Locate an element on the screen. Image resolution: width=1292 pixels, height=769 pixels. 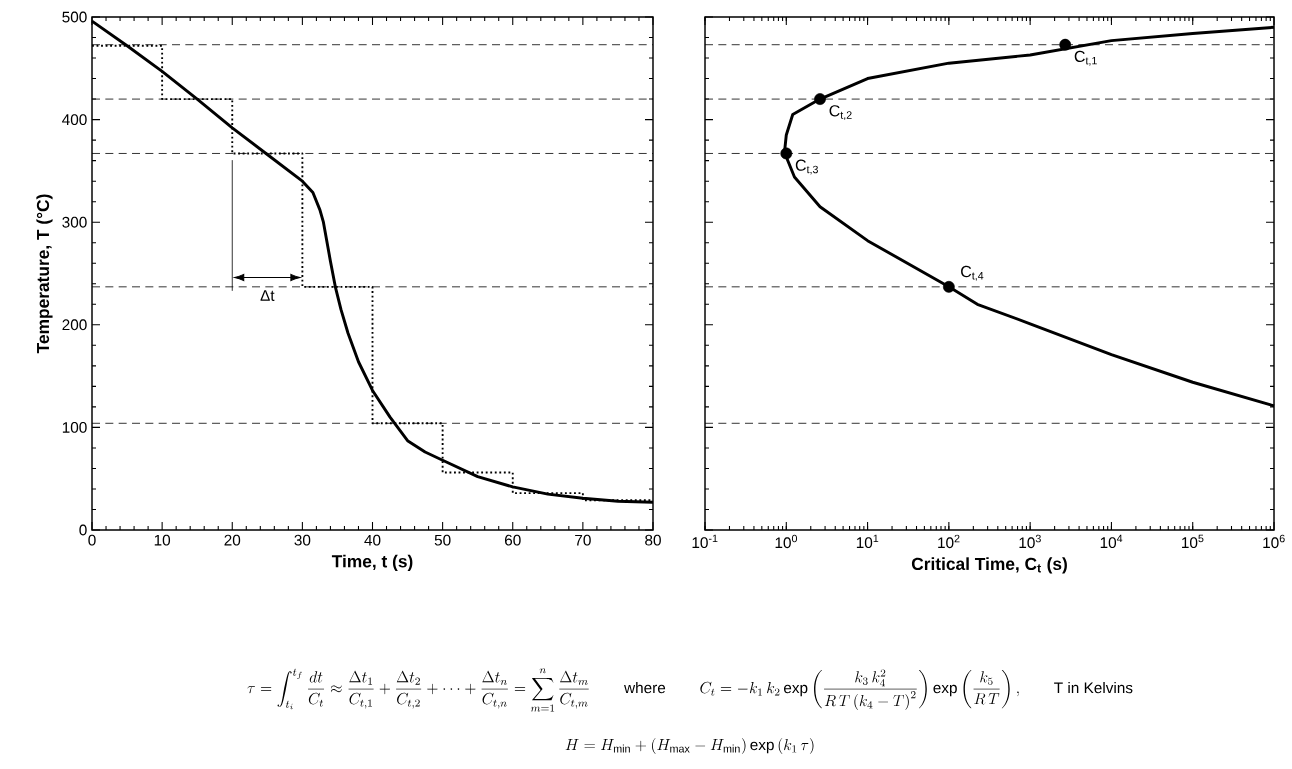
annotation: Δt is located at coordinates (267, 295).